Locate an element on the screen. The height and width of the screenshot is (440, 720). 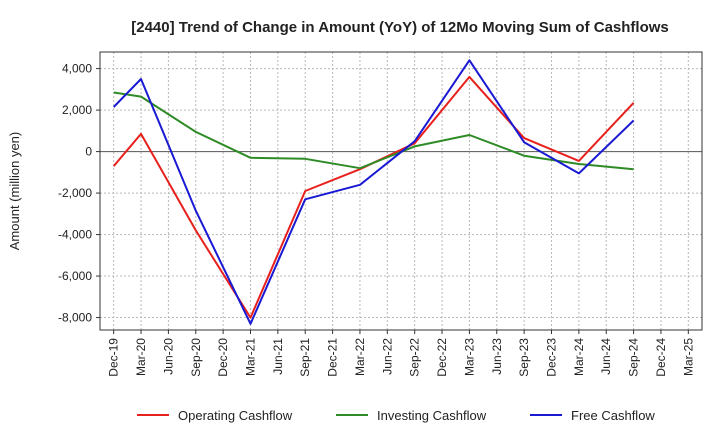
x-tick-label: Dec-20 is located at coordinates (223, 357).